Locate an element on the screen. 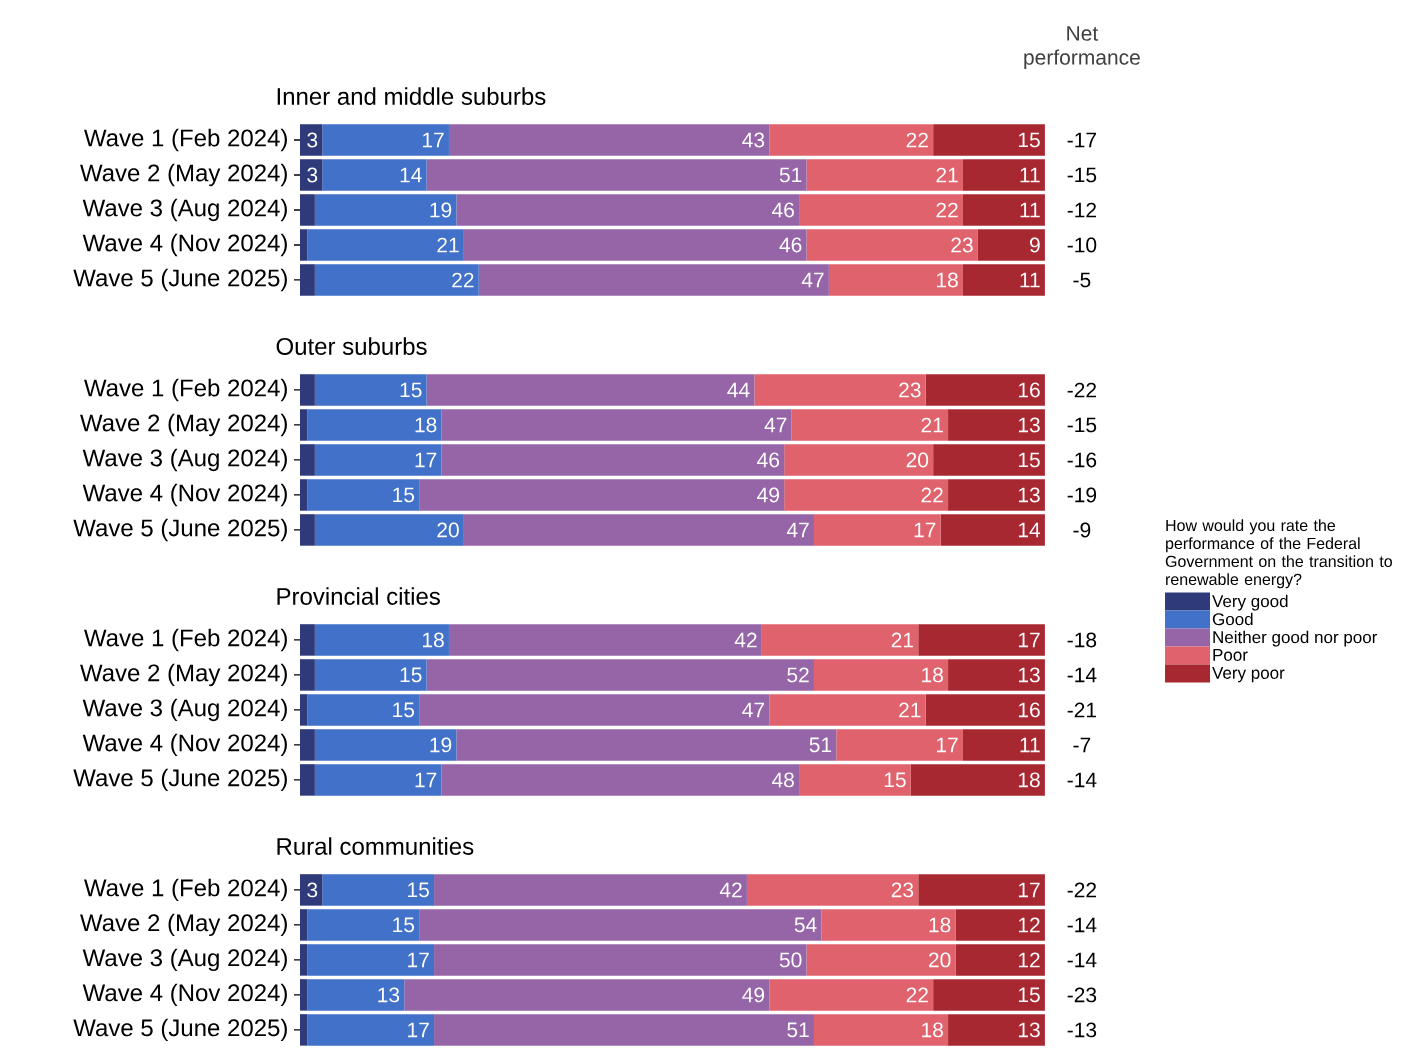 The width and height of the screenshot is (1411, 1063). text: -23 is located at coordinates (1082, 995).